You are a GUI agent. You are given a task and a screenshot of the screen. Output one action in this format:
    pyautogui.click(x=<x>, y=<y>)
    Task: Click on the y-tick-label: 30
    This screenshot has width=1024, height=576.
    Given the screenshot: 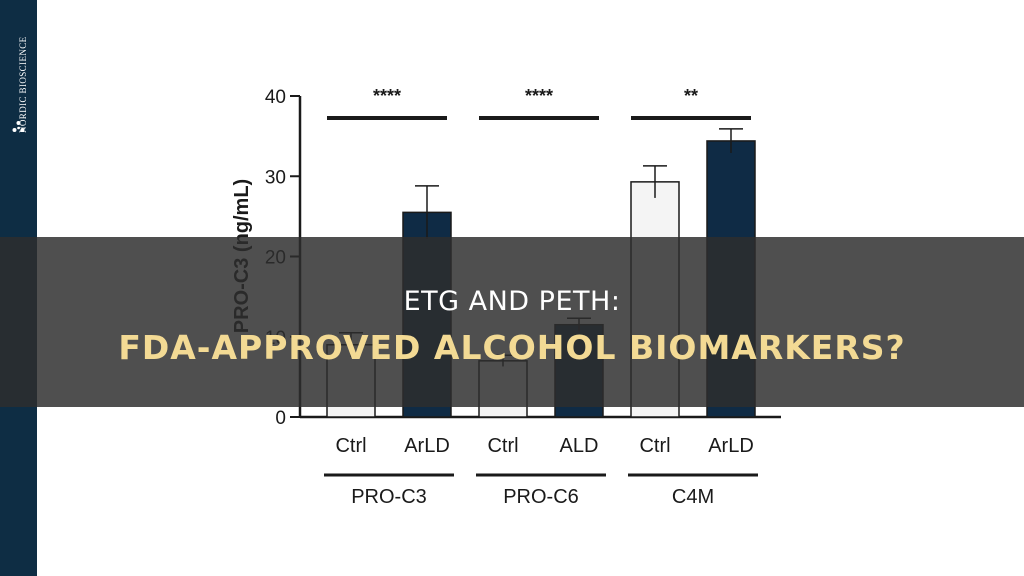 What is the action you would take?
    pyautogui.click(x=275, y=177)
    